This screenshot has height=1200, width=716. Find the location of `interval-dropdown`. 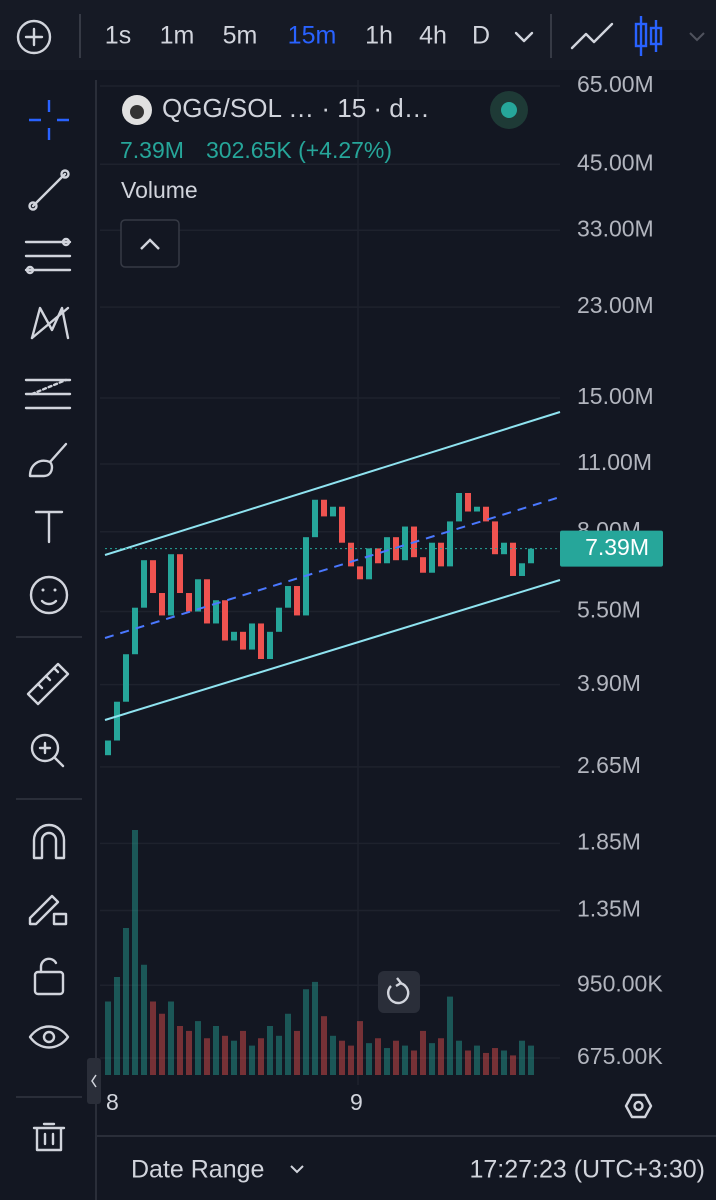

interval-dropdown is located at coordinates (524, 37).